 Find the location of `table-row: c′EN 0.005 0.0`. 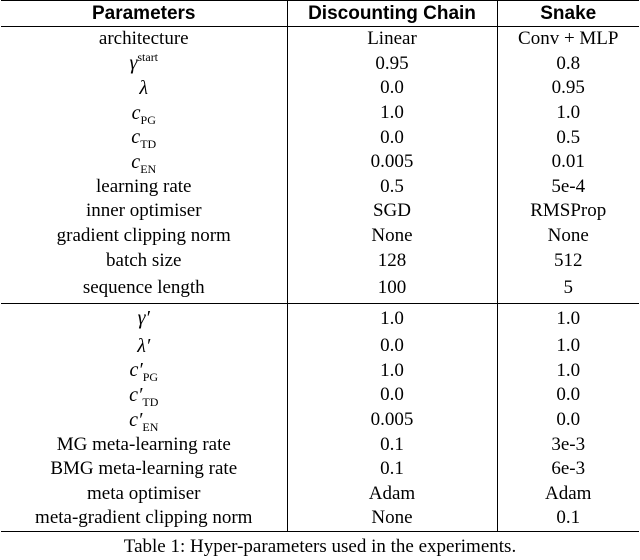

table-row: c′EN 0.005 0.0 is located at coordinates (320, 420).